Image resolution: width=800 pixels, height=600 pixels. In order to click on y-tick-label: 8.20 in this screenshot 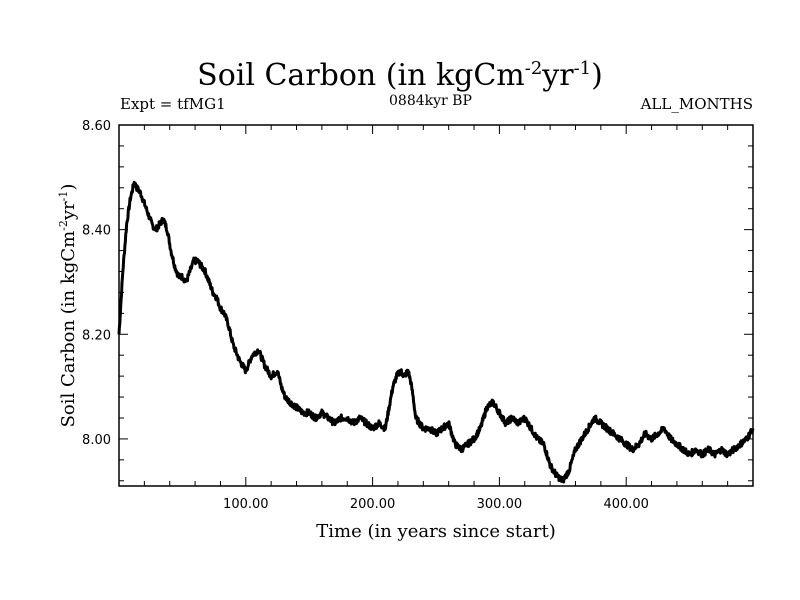, I will do `click(96, 335)`.